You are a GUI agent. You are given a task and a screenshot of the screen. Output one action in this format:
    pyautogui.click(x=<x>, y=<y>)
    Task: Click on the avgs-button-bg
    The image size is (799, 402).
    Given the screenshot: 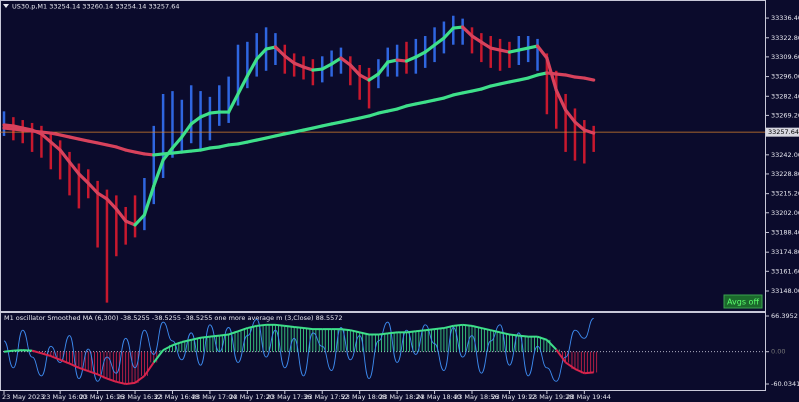 What is the action you would take?
    pyautogui.click(x=743, y=301)
    